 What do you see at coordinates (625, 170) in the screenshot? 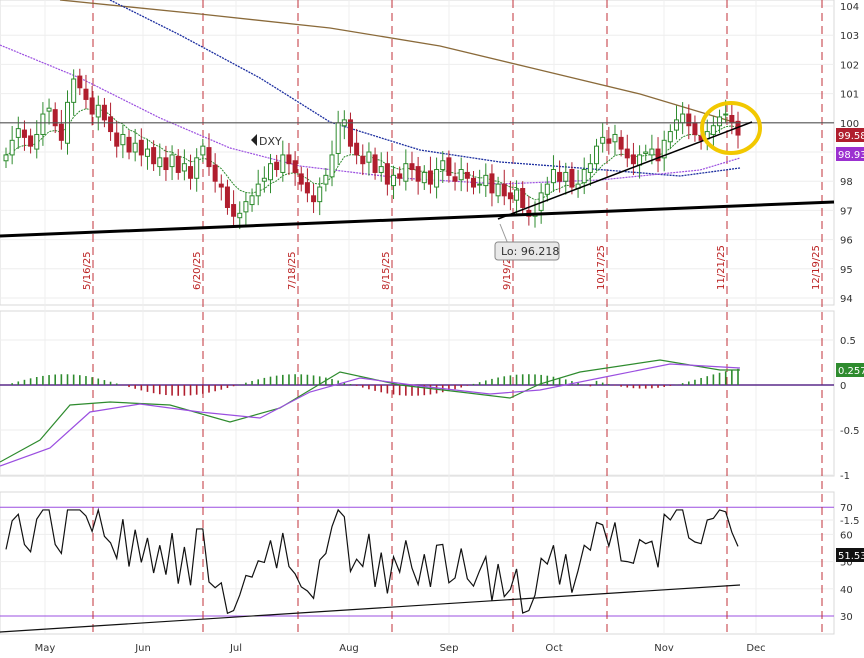
I see `uptrend-line` at bounding box center [625, 170].